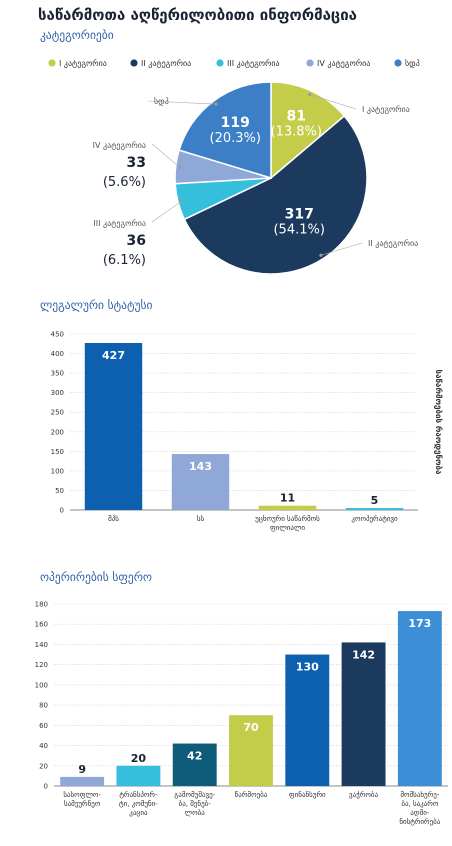 Image resolution: width=452 pixels, height=846 pixels. What do you see at coordinates (57, 432) in the screenshot?
I see `y-tick-label: 200` at bounding box center [57, 432].